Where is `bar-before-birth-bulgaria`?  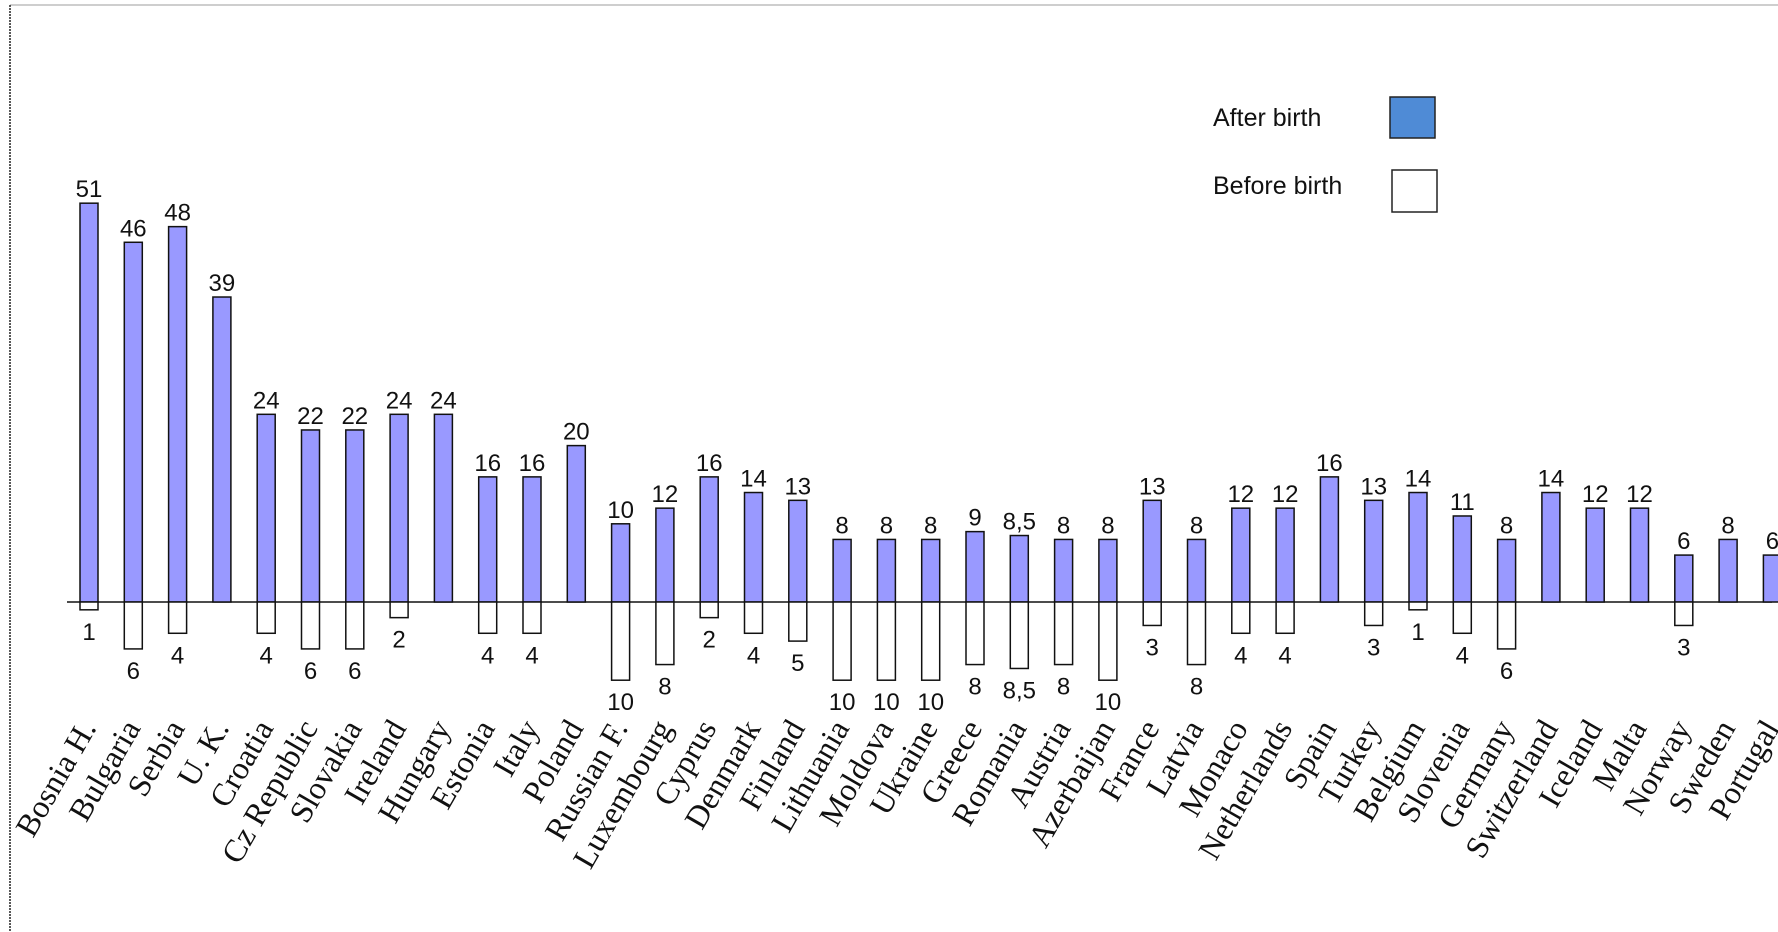 bar-before-birth-bulgaria is located at coordinates (133, 625).